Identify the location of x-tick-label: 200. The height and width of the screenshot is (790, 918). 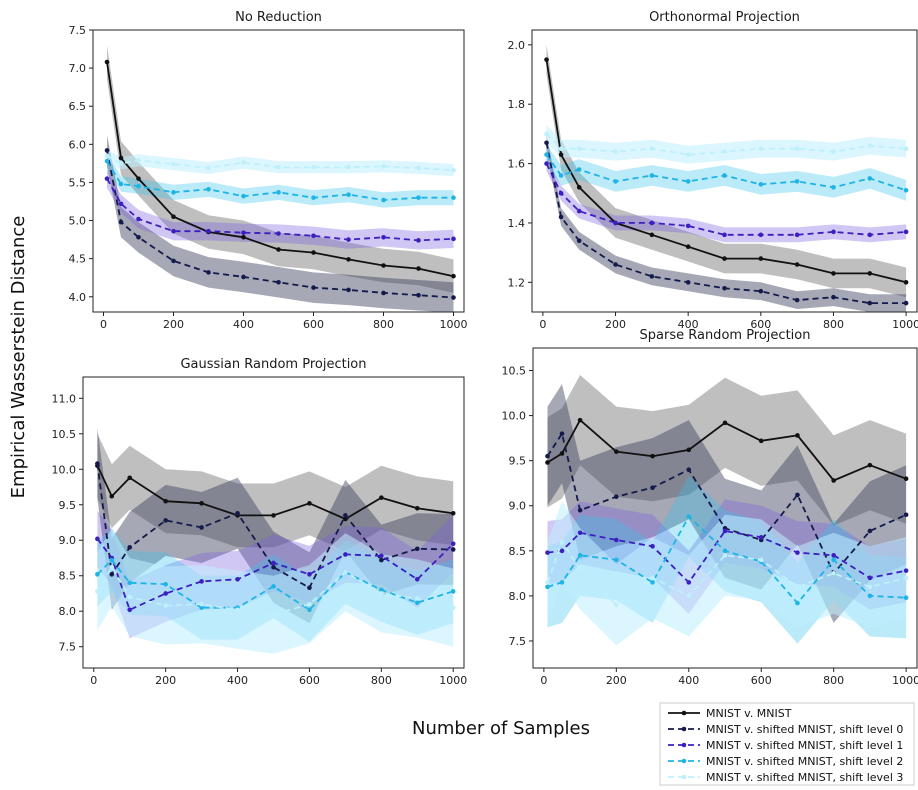
(173, 324).